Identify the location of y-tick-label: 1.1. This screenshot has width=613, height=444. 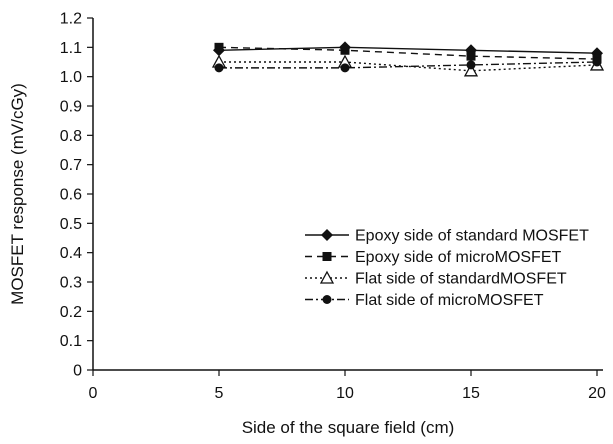
(71, 48).